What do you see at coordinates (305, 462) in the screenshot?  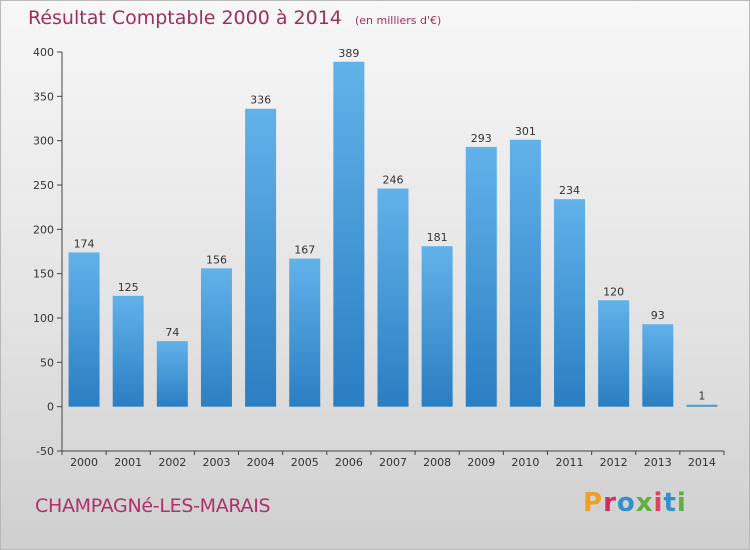 I see `x-tick-label: 2005` at bounding box center [305, 462].